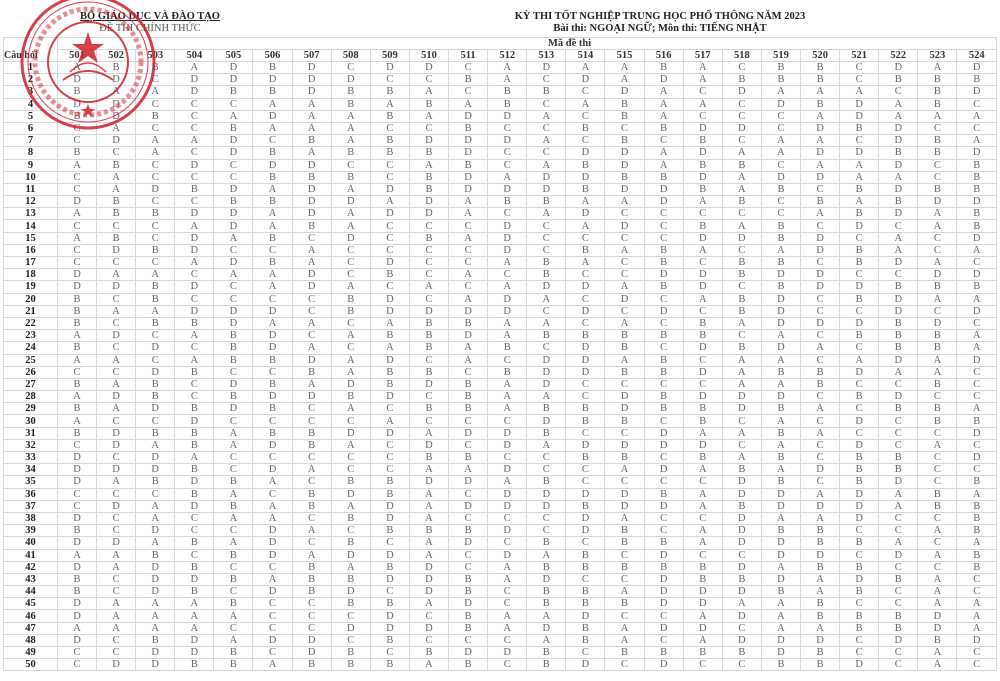 This screenshot has width=1000, height=681. I want to click on question-number: 31, so click(30, 433).